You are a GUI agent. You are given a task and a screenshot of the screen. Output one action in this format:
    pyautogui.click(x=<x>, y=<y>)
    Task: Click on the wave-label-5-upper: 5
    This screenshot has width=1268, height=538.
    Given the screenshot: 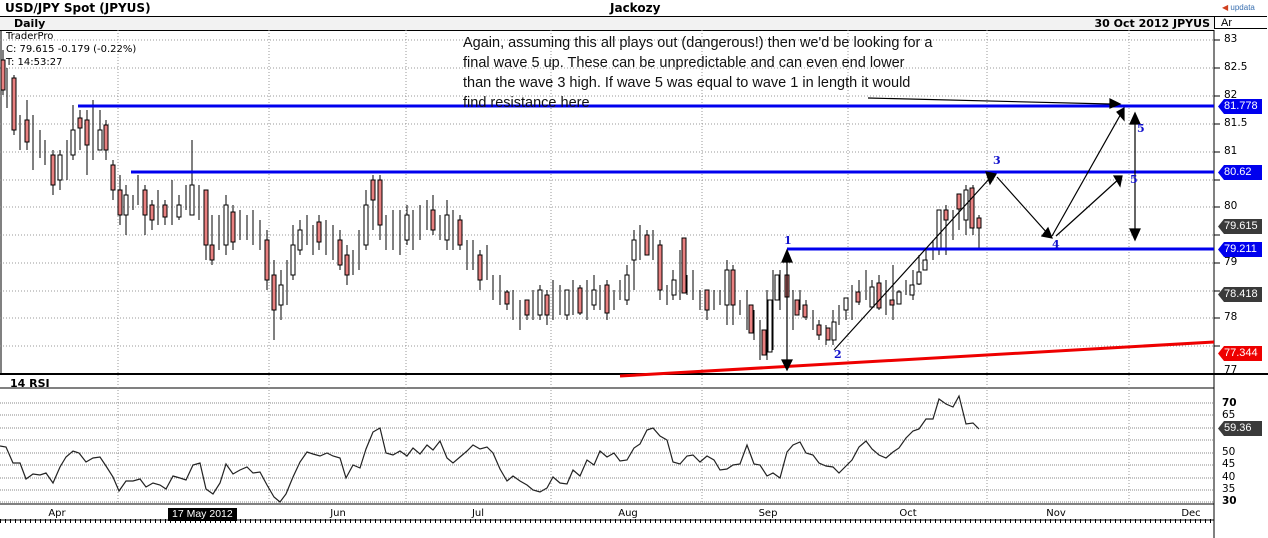 What is the action you would take?
    pyautogui.click(x=1141, y=128)
    